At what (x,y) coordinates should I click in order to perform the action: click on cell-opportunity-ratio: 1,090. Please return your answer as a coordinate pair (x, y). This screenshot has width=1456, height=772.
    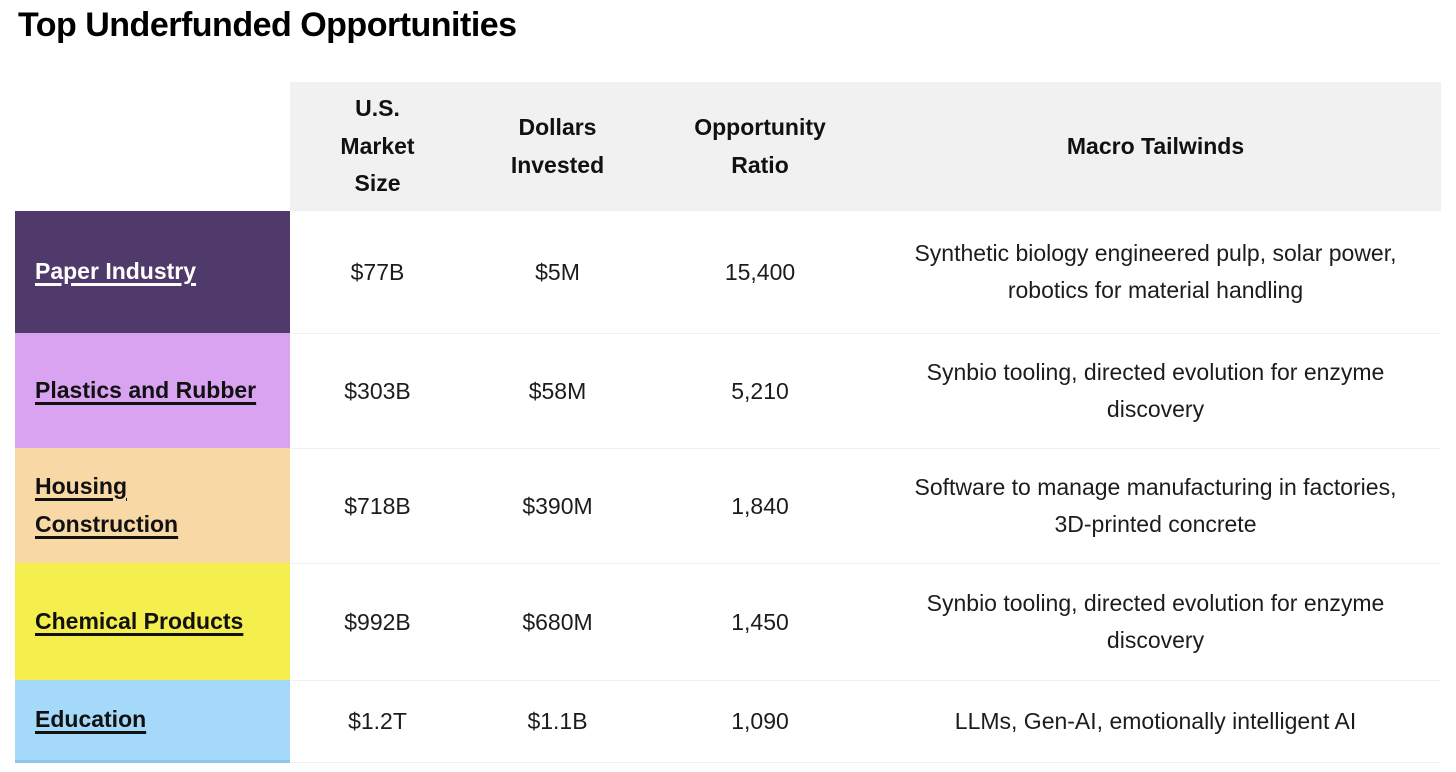
    Looking at the image, I should click on (760, 721).